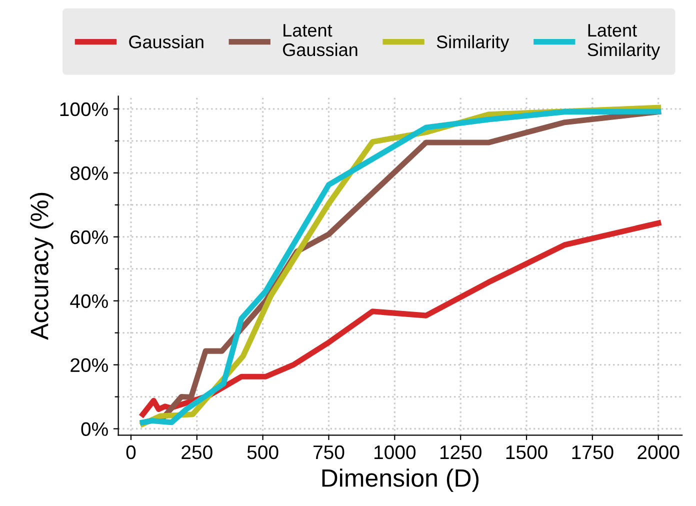 This screenshot has height=506, width=696. Describe the element at coordinates (473, 43) in the screenshot. I see `legend-label: Similarity` at that location.